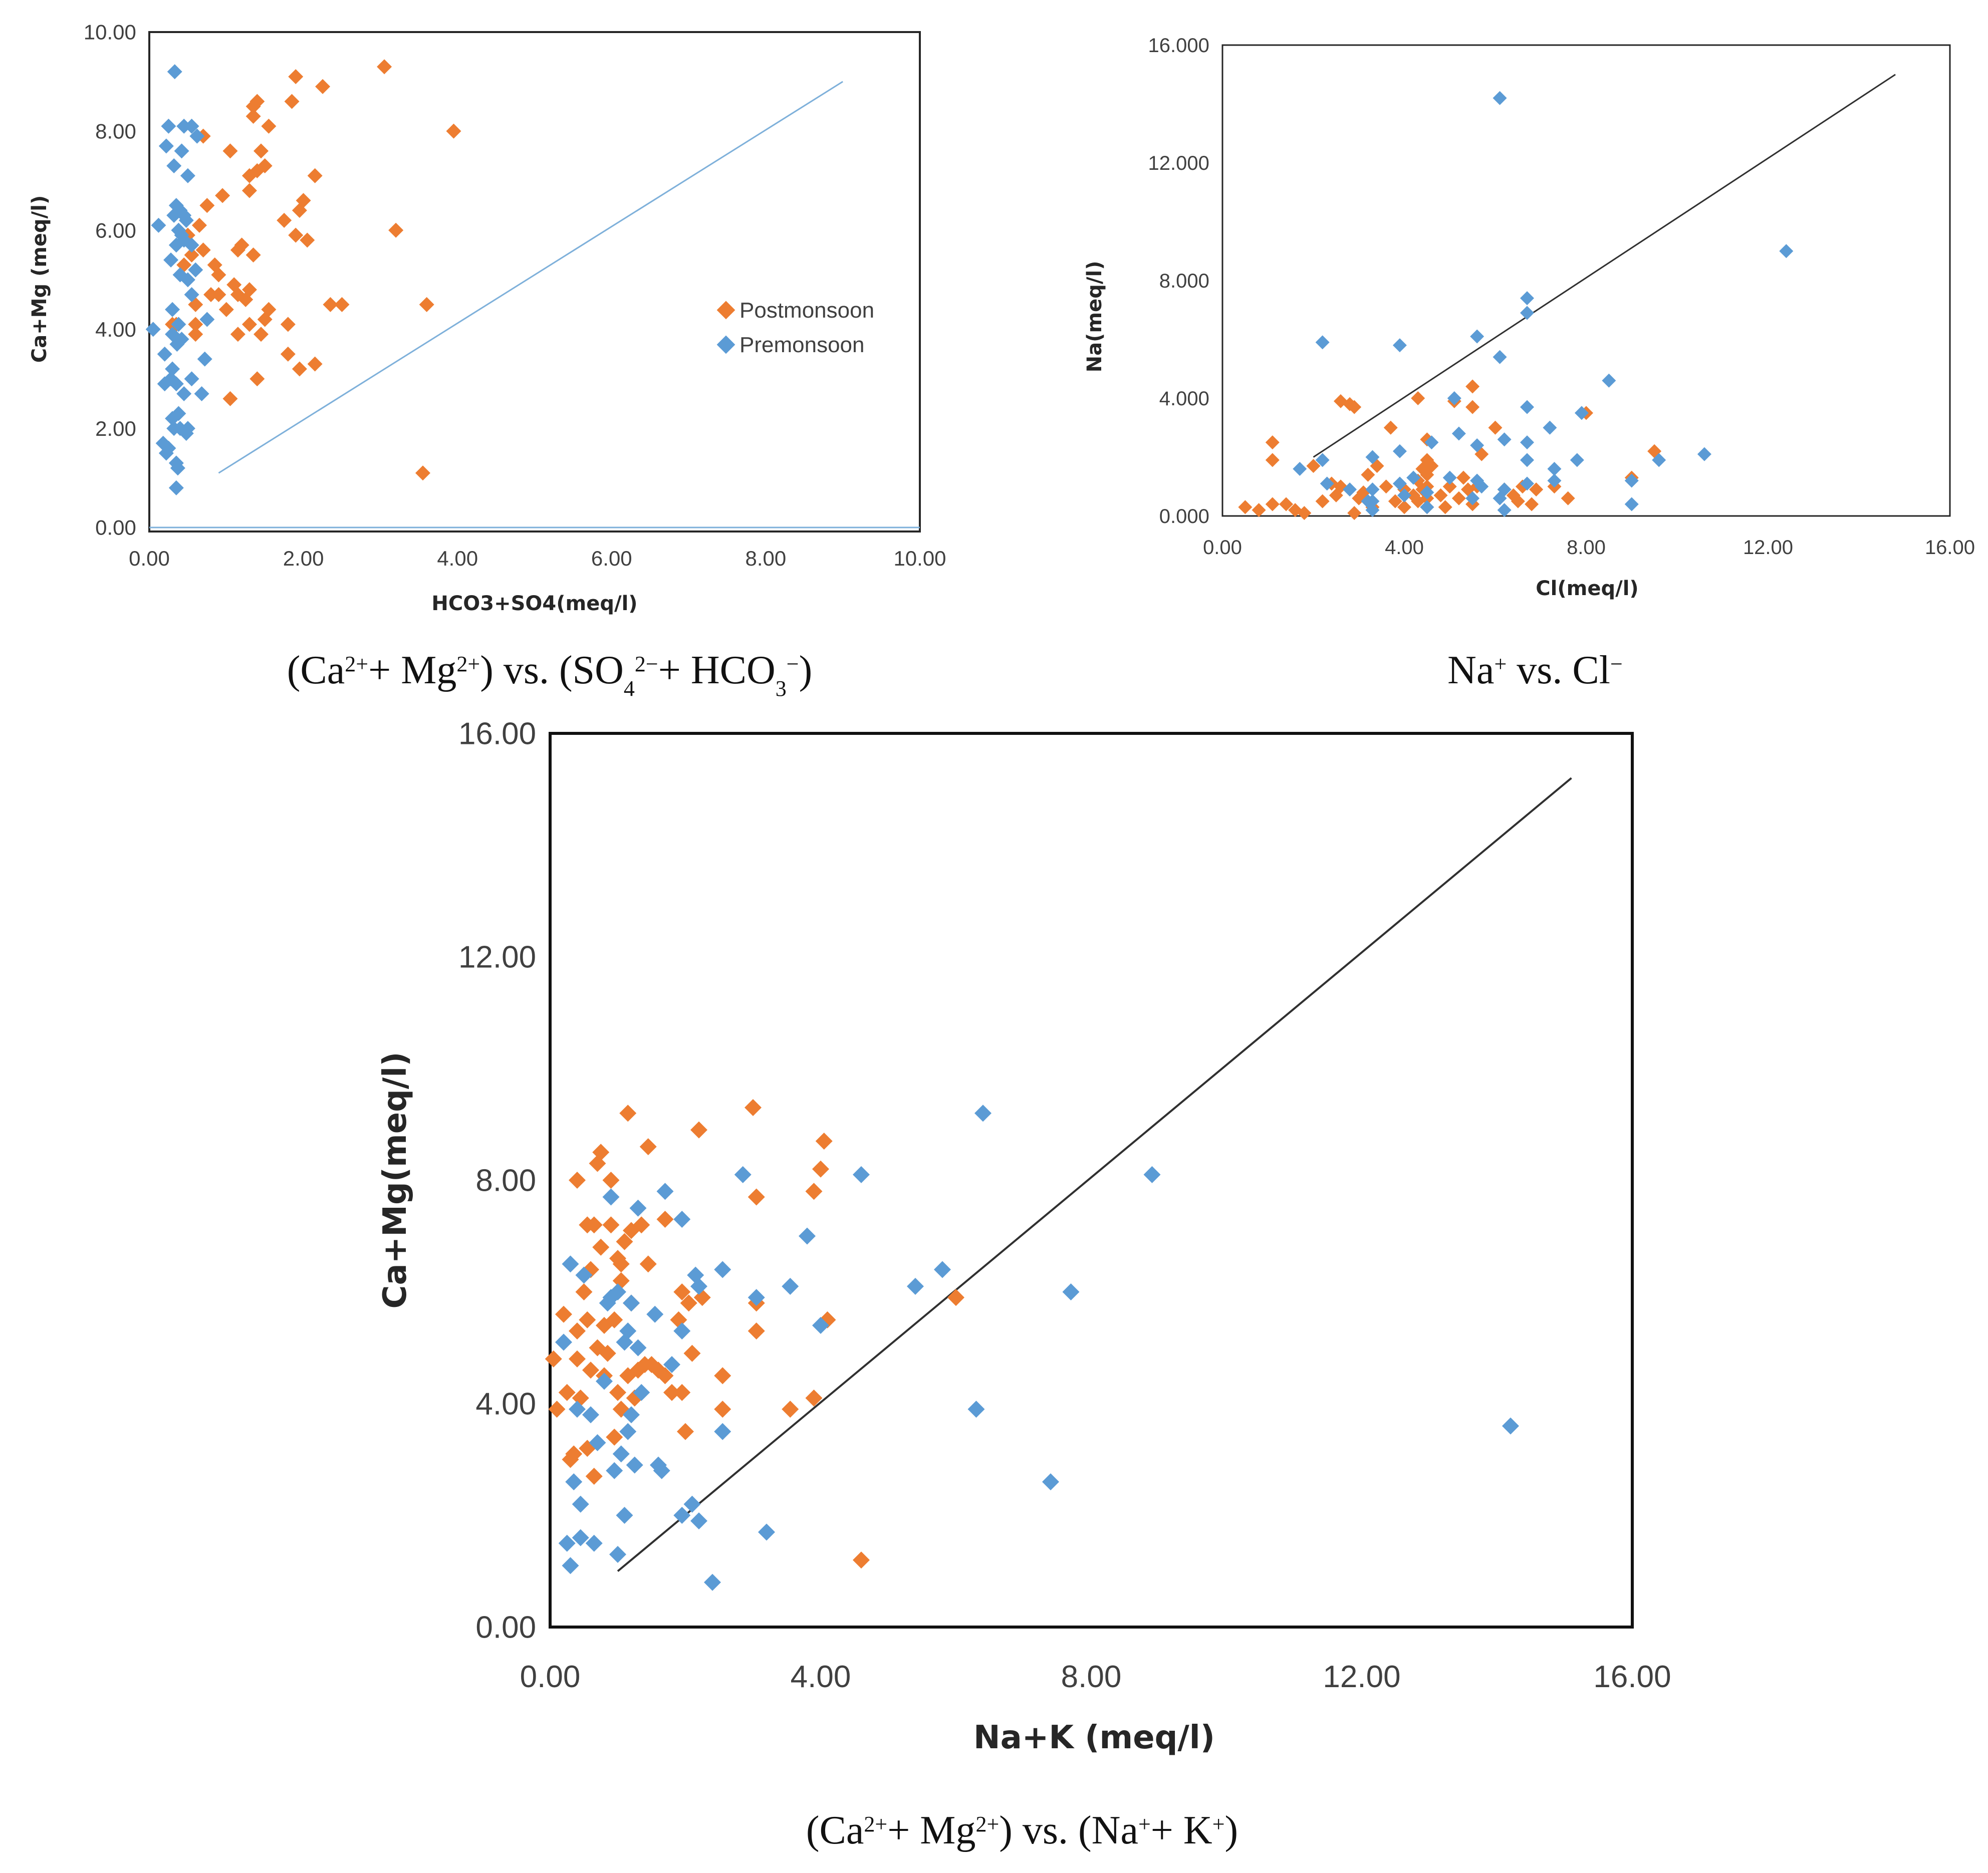 Image resolution: width=1988 pixels, height=1873 pixels. What do you see at coordinates (115, 528) in the screenshot?
I see `y-tick-label: 0.00` at bounding box center [115, 528].